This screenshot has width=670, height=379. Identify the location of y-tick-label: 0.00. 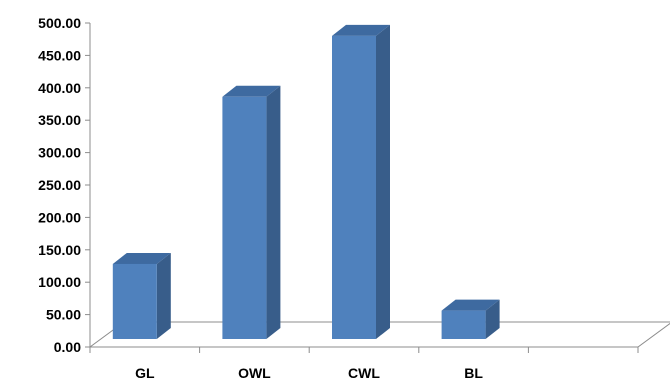
(67, 347).